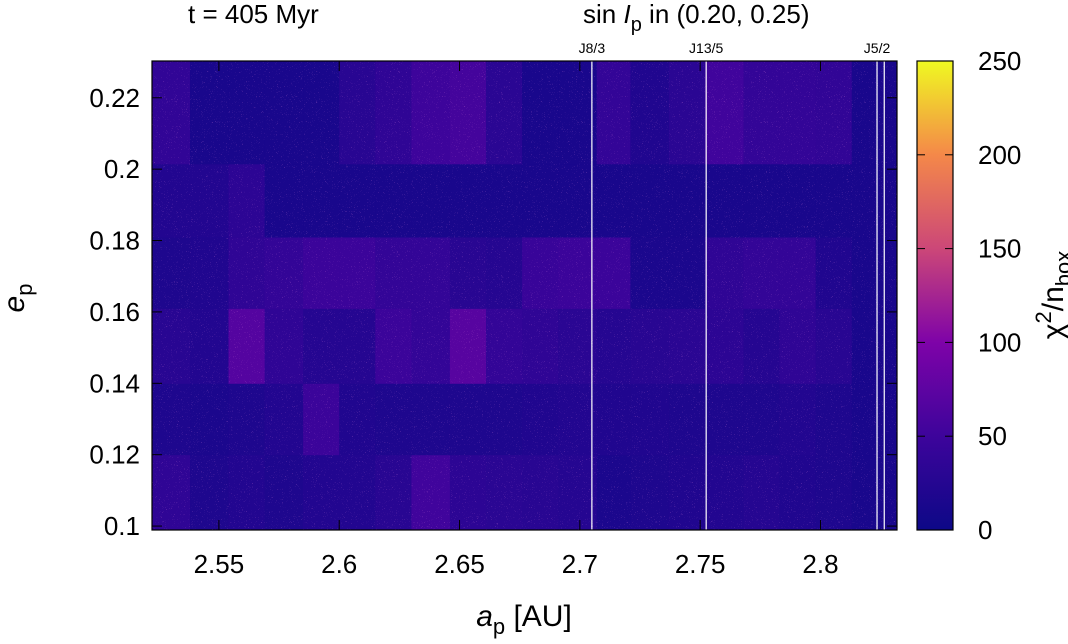  Describe the element at coordinates (992, 436) in the screenshot. I see `colorbar-tick-label: 50` at that location.